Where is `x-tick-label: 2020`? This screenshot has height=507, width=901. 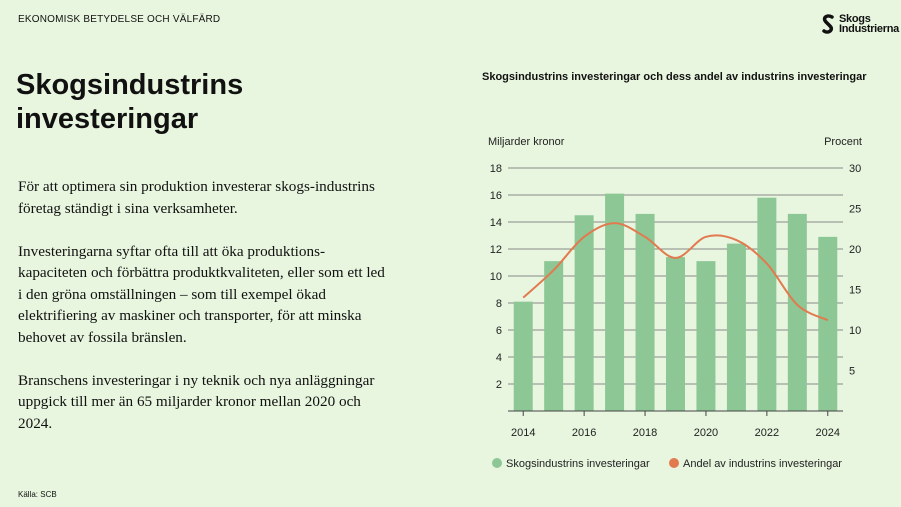
x-tick-label: 2020 is located at coordinates (706, 433).